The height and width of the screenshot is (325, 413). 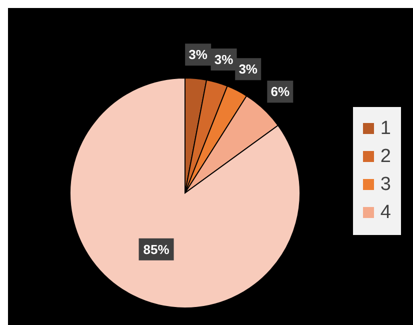 I want to click on data-label: 85%, so click(x=156, y=249).